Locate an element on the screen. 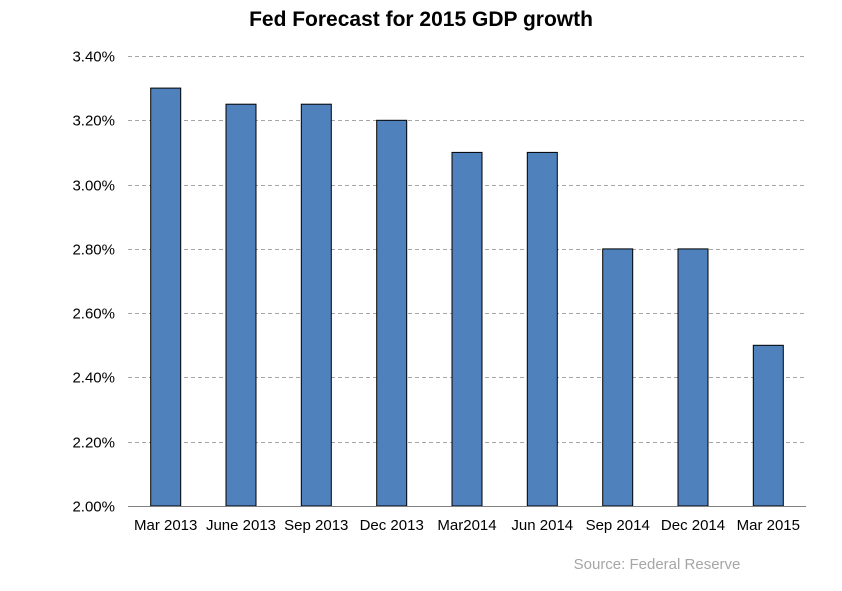 The image size is (842, 591). x-tick-label: Sep 2013 is located at coordinates (316, 525).